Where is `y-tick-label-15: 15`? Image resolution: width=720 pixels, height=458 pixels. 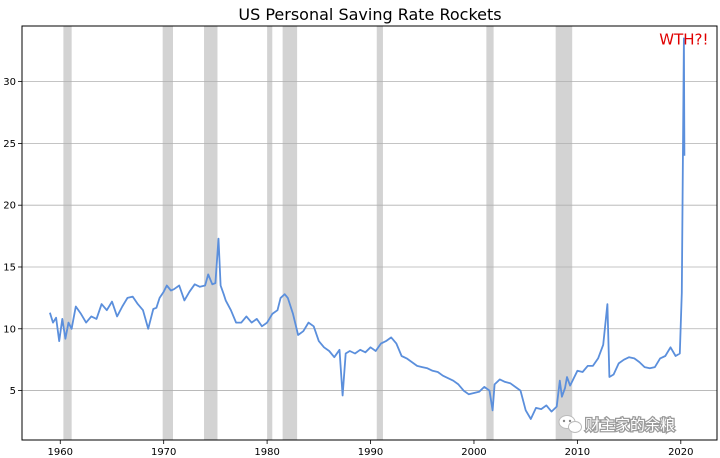 y-tick-label-15: 15 is located at coordinates (9, 267).